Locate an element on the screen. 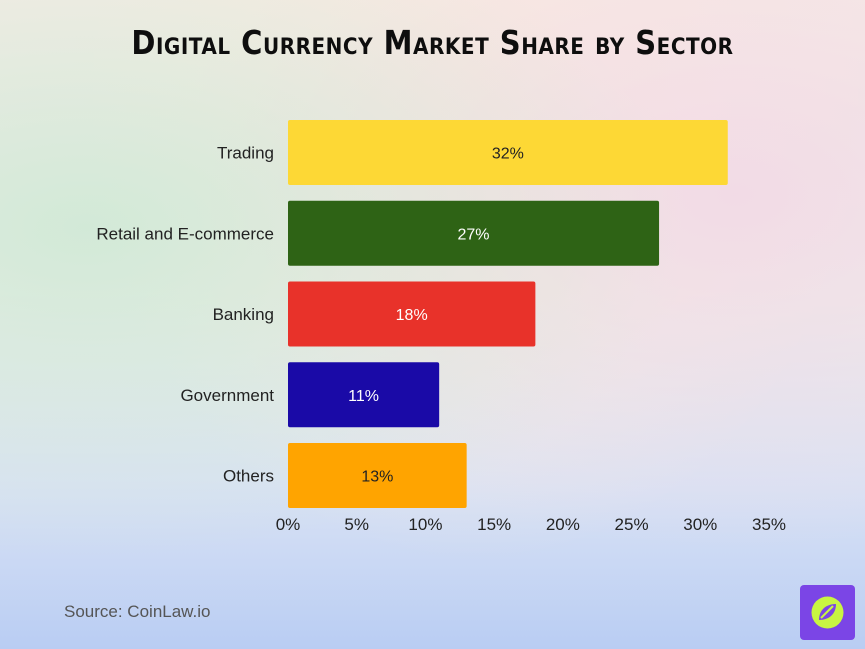 Image resolution: width=865 pixels, height=649 pixels. x-tick-label: 15% is located at coordinates (494, 524).